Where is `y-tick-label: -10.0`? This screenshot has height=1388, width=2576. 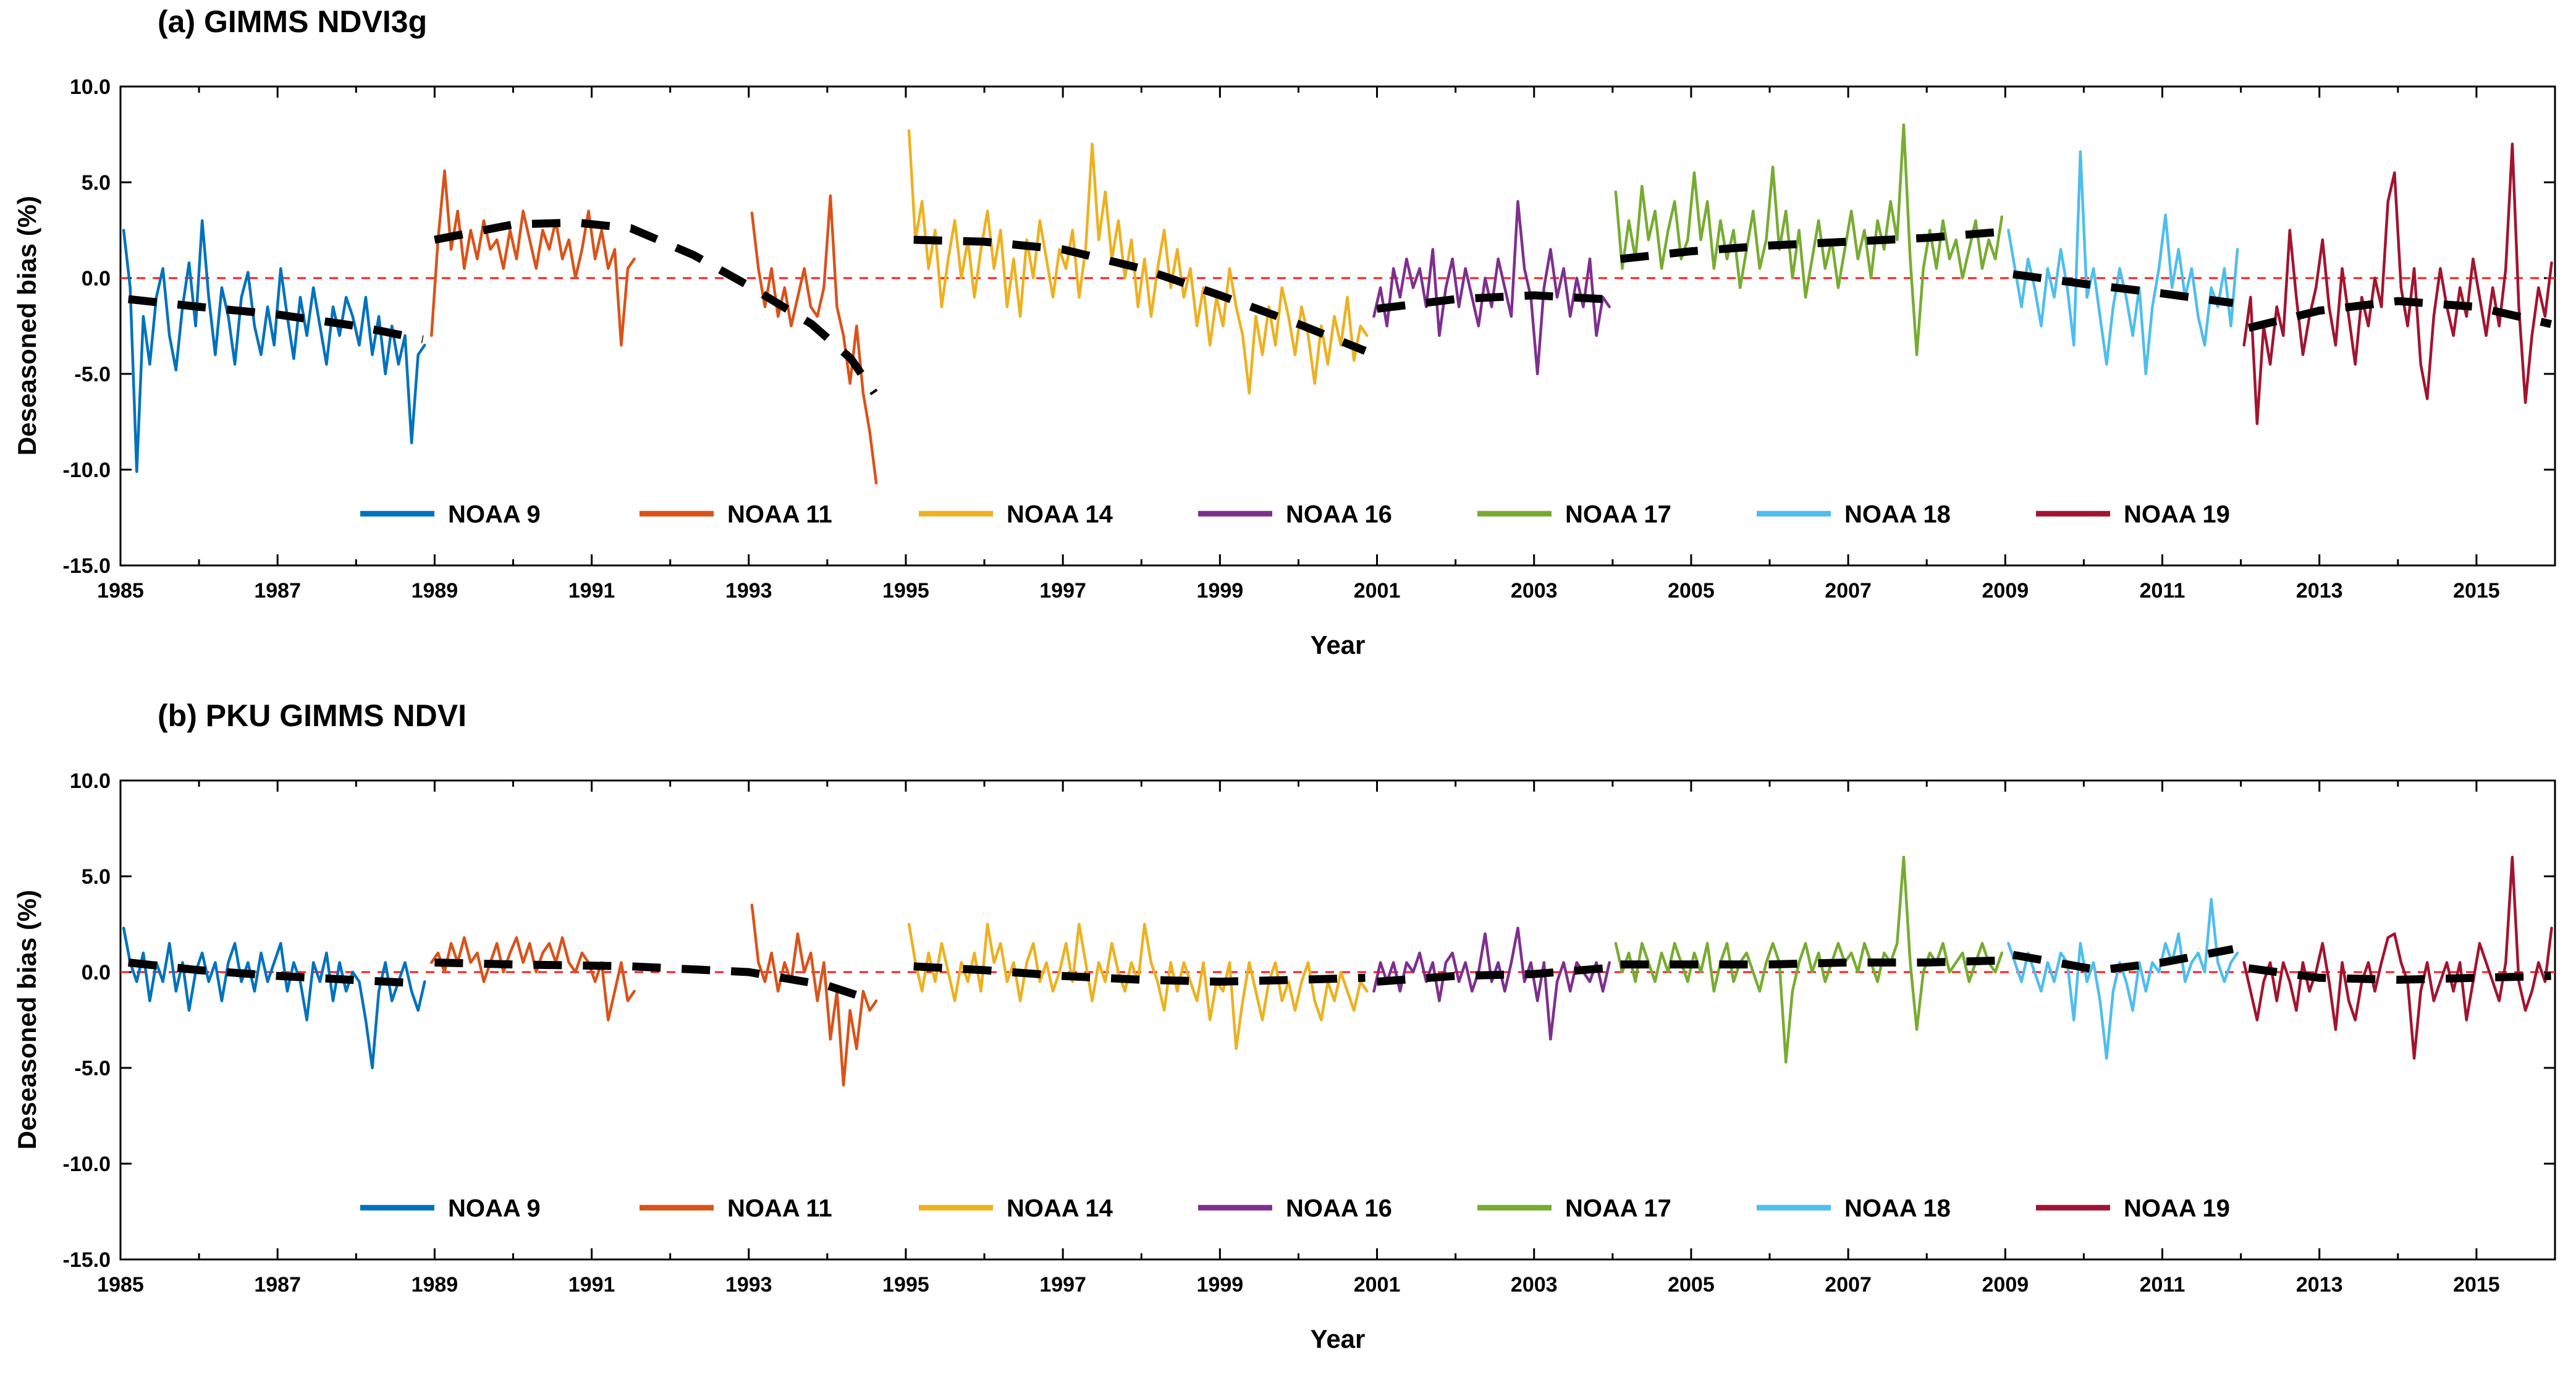
y-tick-label: -10.0 is located at coordinates (87, 1165).